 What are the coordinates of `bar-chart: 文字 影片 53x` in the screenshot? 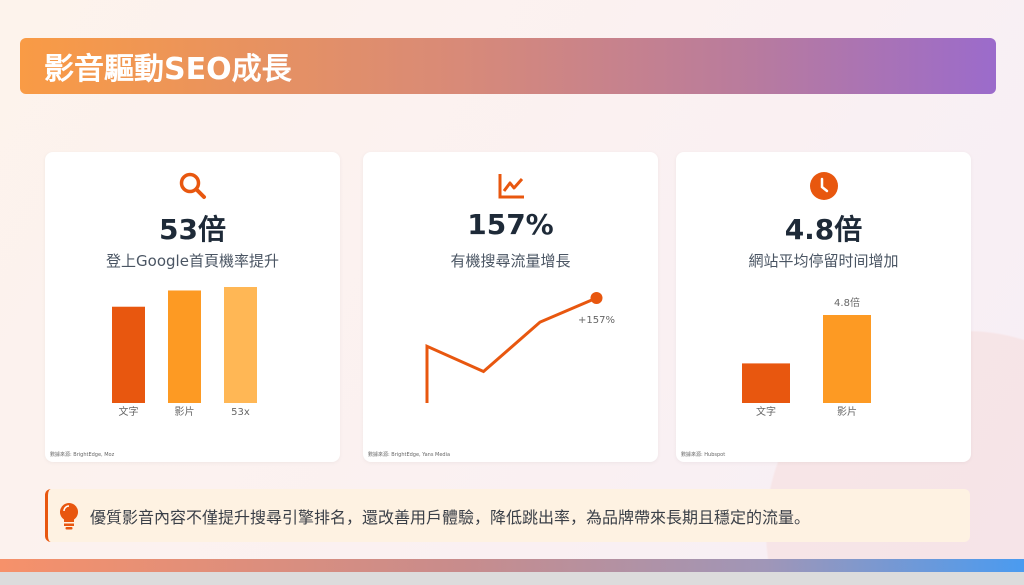 It's located at (184, 352).